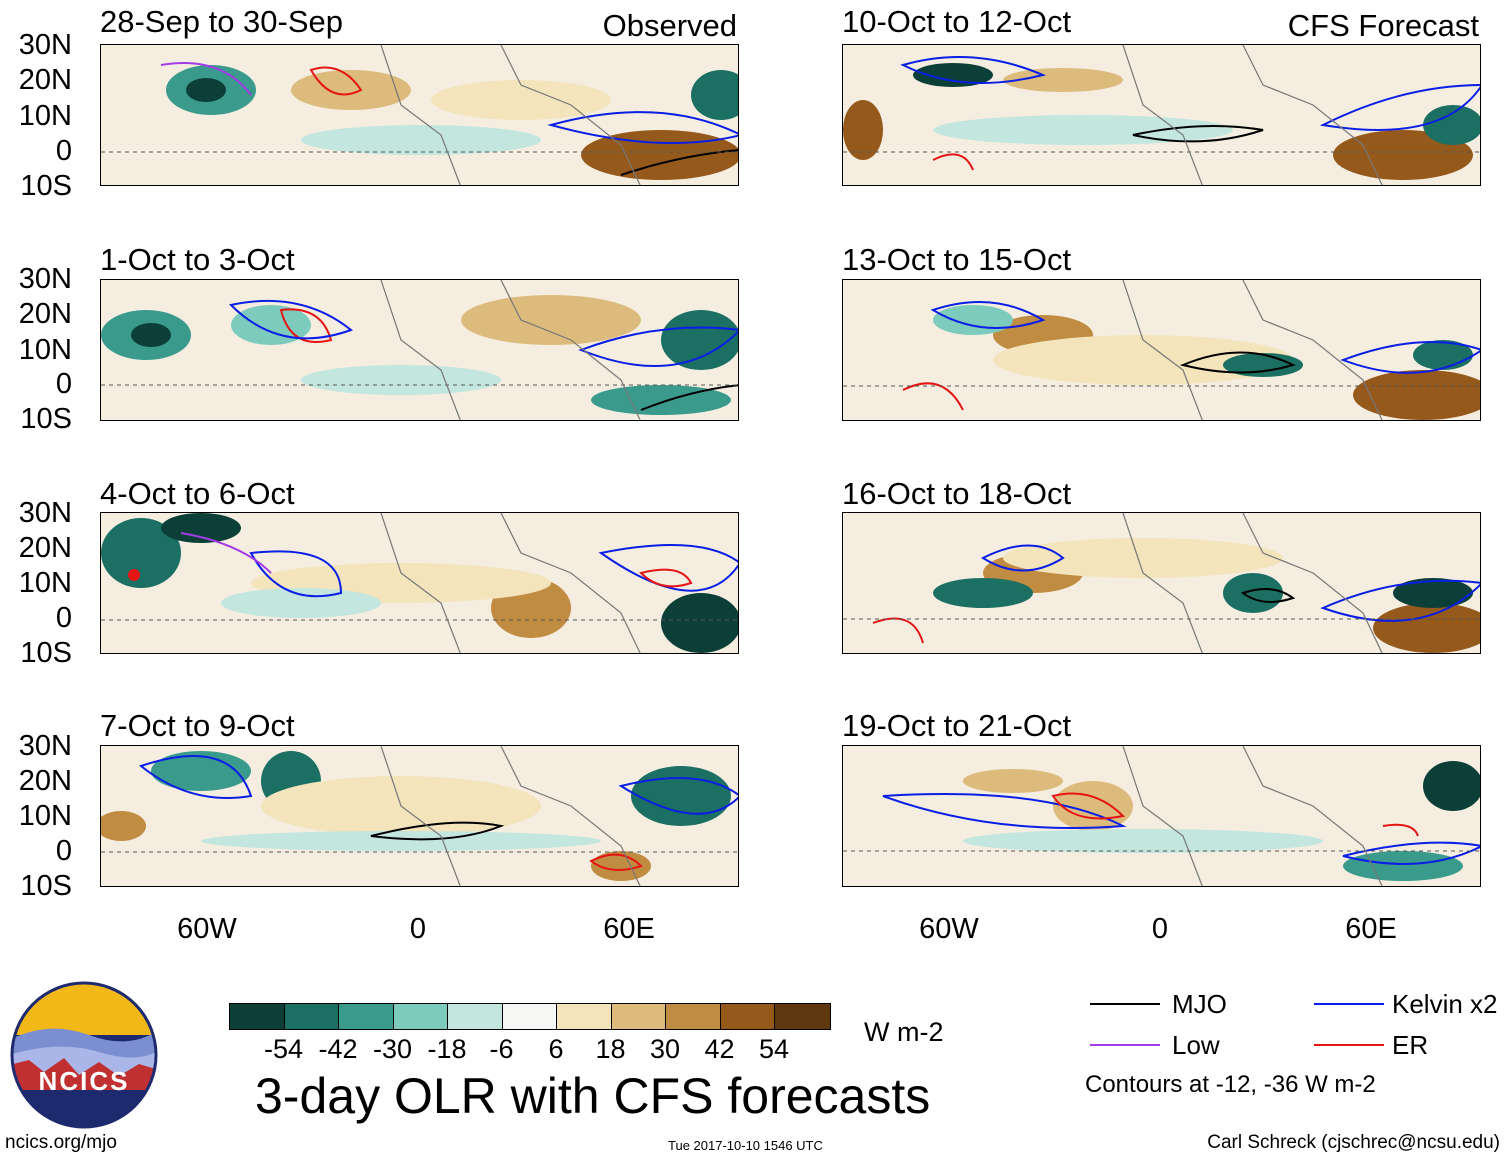 This screenshot has width=1510, height=1159. What do you see at coordinates (1230, 1084) in the screenshot?
I see `contour-note: Contours at -12, -36 W m-2` at bounding box center [1230, 1084].